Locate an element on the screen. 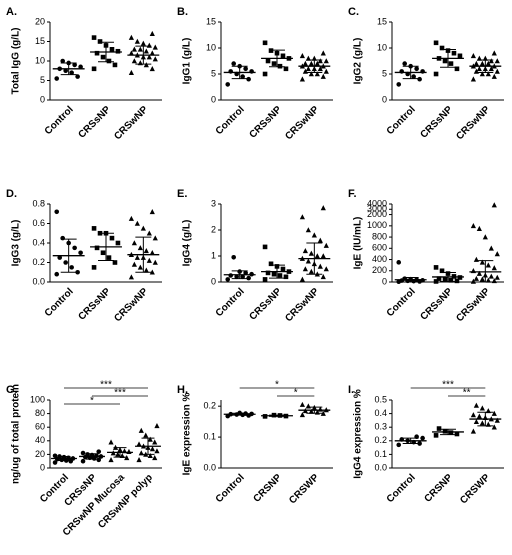  y-tick-label: 0.3 is located at coordinates (380, 427).